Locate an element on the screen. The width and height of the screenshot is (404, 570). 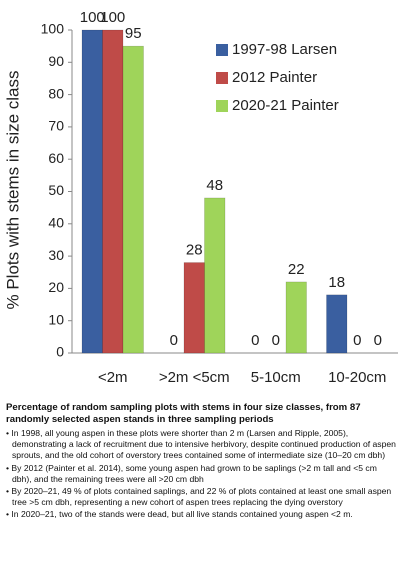
legend-label: 1997-98 Larsen is located at coordinates (284, 49).